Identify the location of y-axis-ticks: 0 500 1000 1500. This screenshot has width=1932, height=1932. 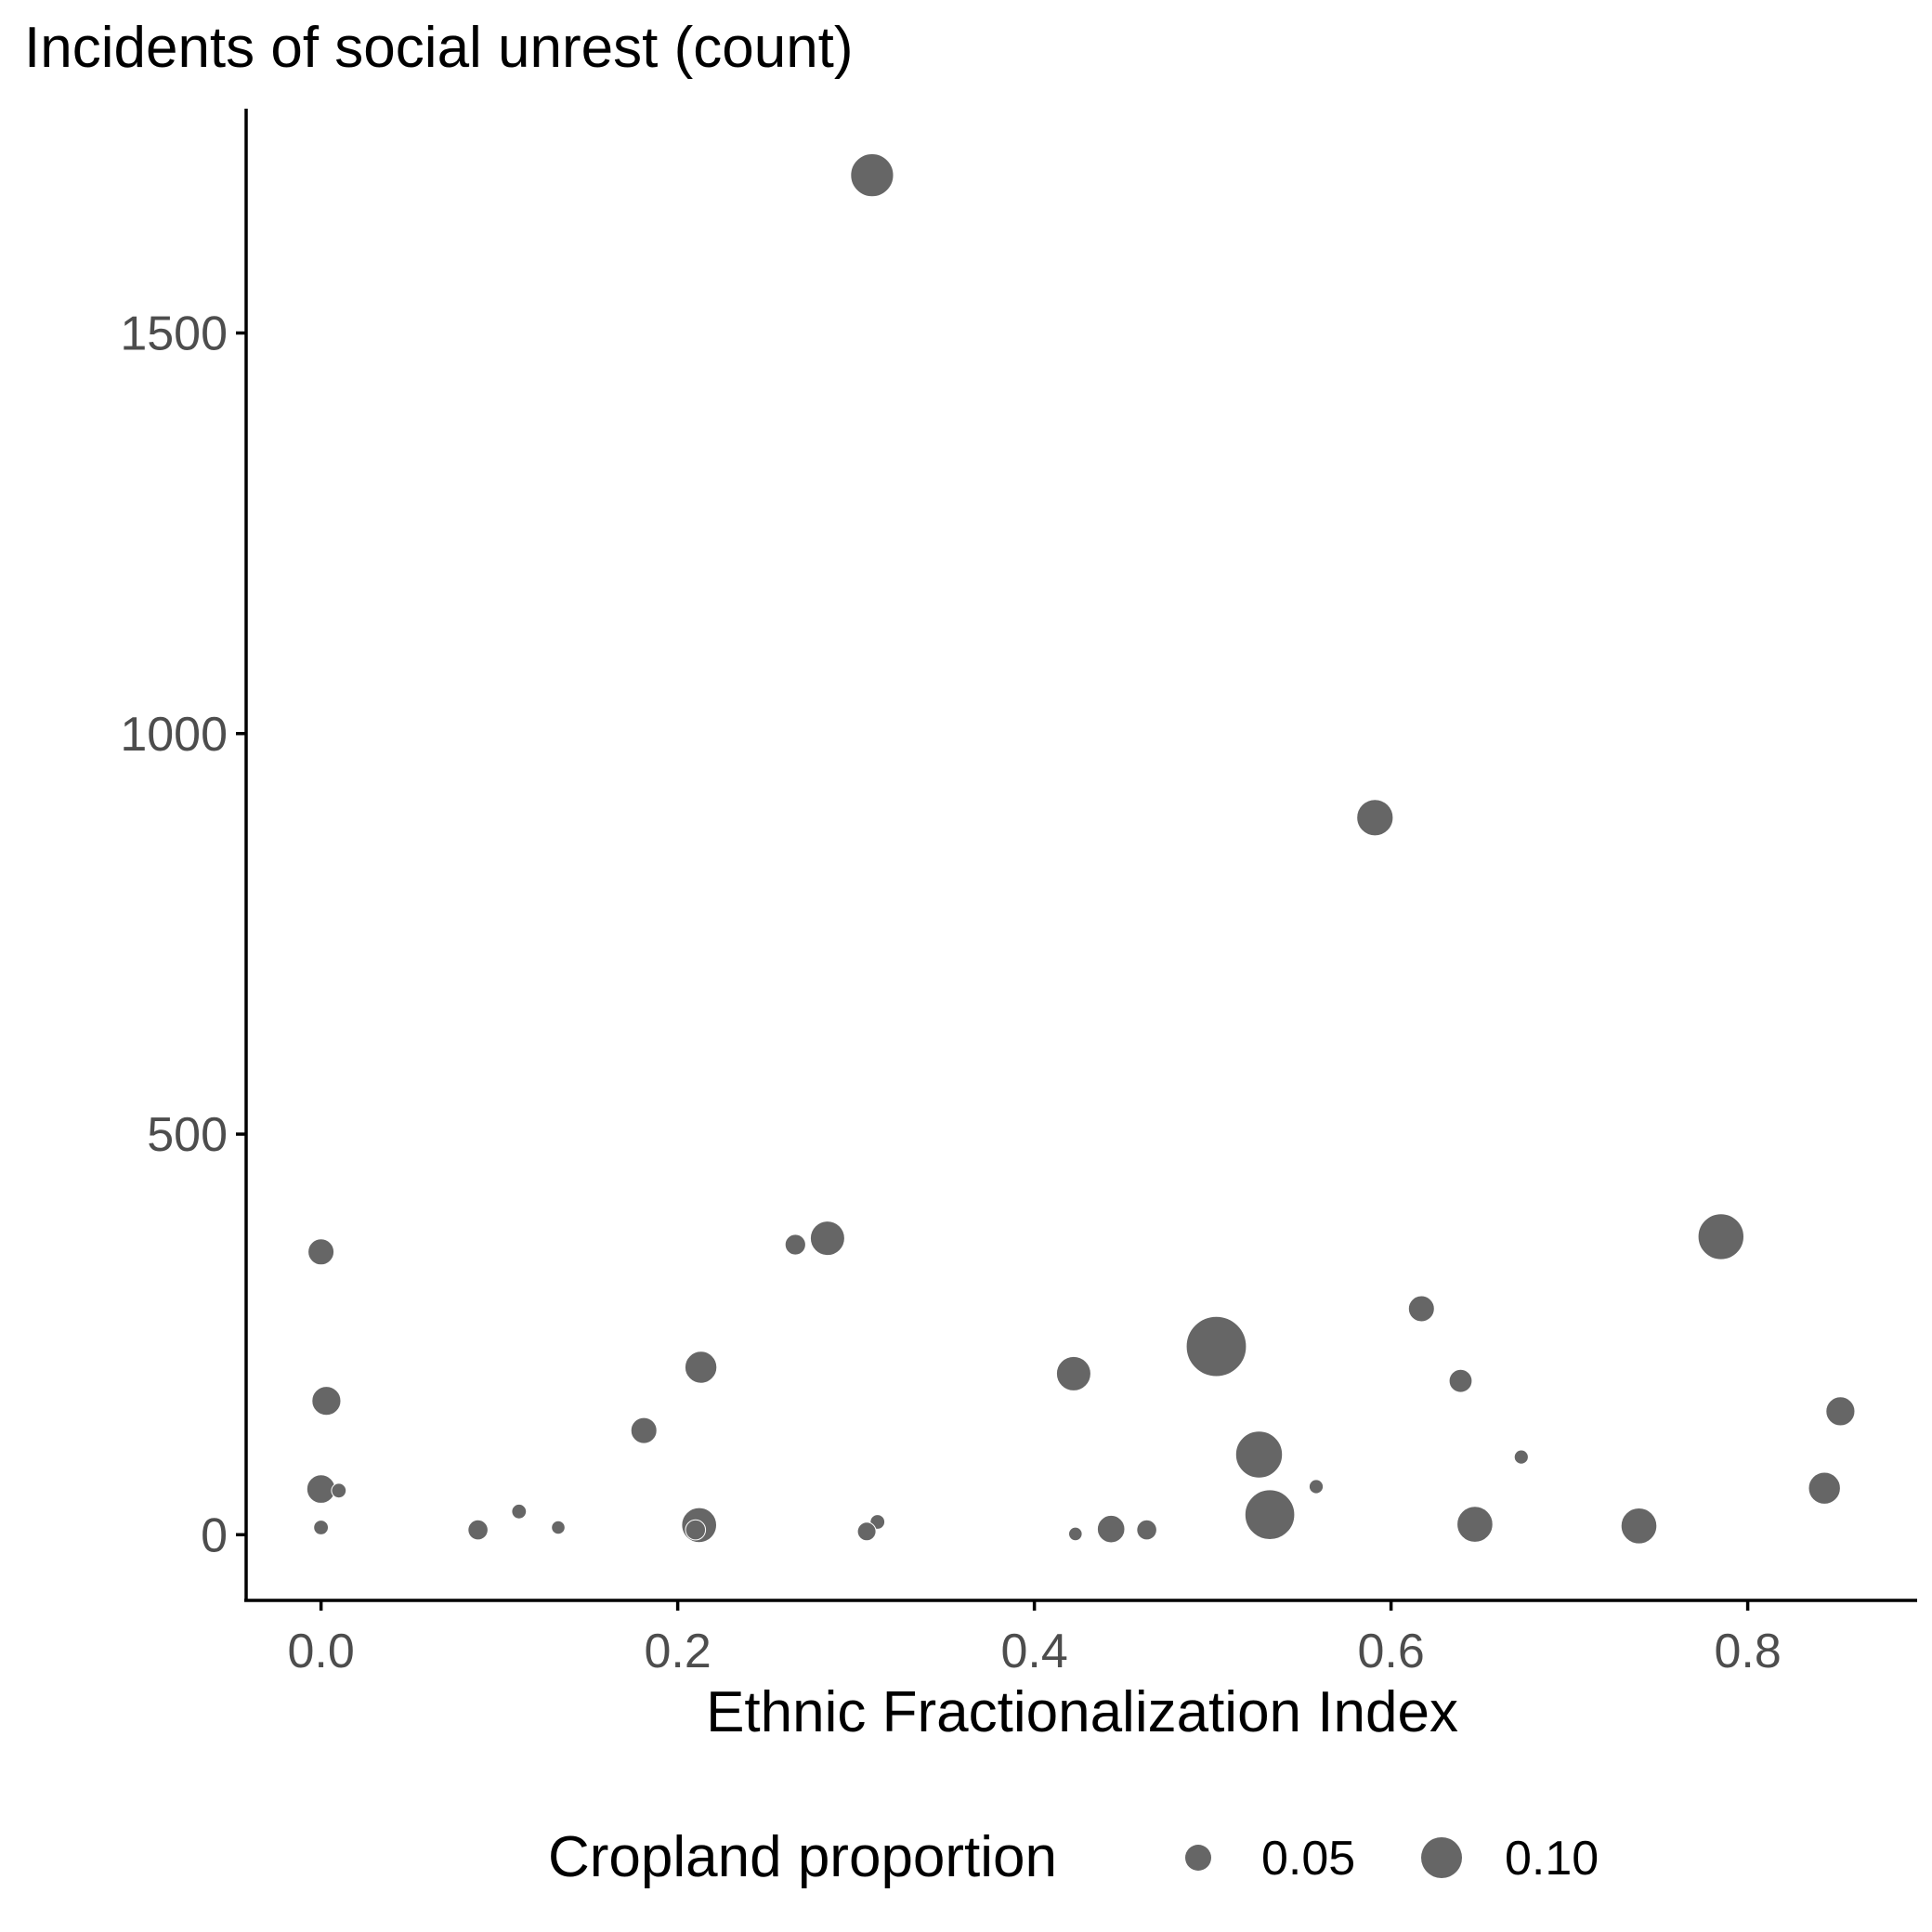
(183, 934).